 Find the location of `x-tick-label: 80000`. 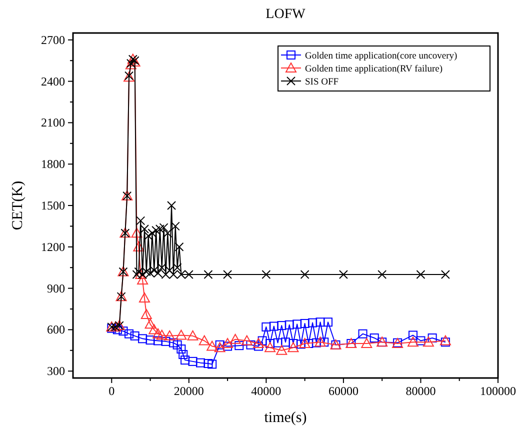

x-tick-label: 80000 is located at coordinates (421, 391).